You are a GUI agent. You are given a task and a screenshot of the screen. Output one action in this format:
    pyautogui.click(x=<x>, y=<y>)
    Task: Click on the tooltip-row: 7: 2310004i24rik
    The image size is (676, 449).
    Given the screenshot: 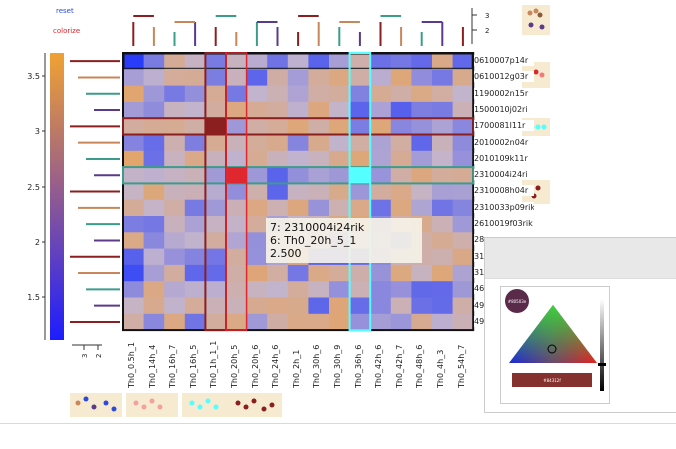 What is the action you would take?
    pyautogui.click(x=317, y=227)
    